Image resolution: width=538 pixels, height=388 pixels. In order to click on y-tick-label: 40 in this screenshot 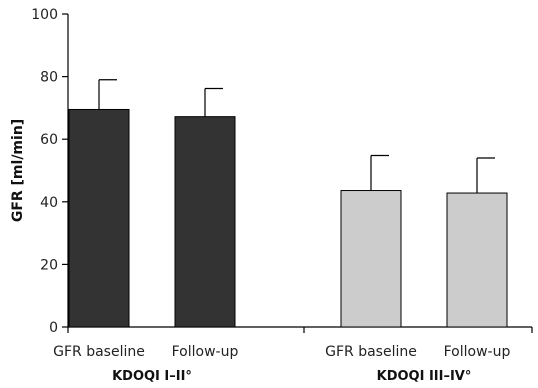, I will do `click(49, 203)`.